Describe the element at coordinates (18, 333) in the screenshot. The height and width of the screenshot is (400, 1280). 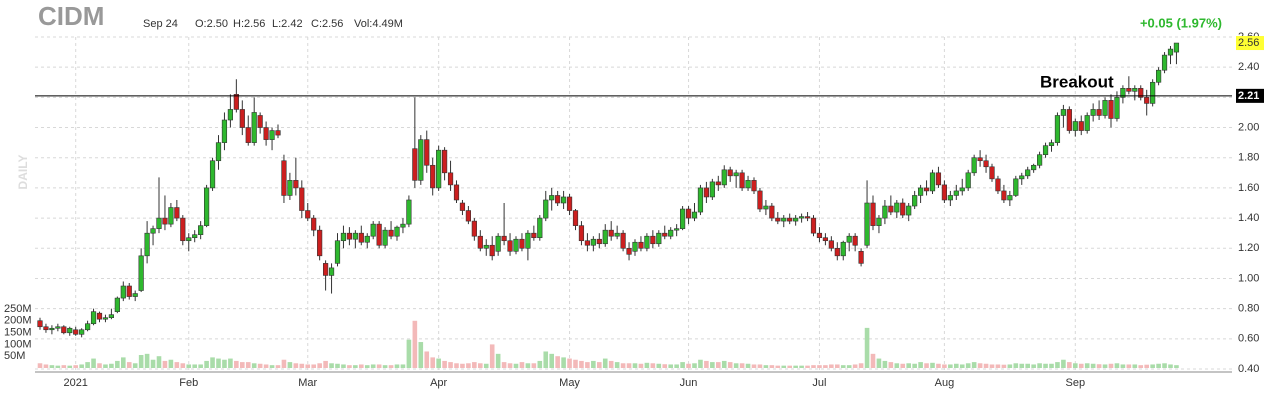
I see `volume-tick-label: 150M` at that location.